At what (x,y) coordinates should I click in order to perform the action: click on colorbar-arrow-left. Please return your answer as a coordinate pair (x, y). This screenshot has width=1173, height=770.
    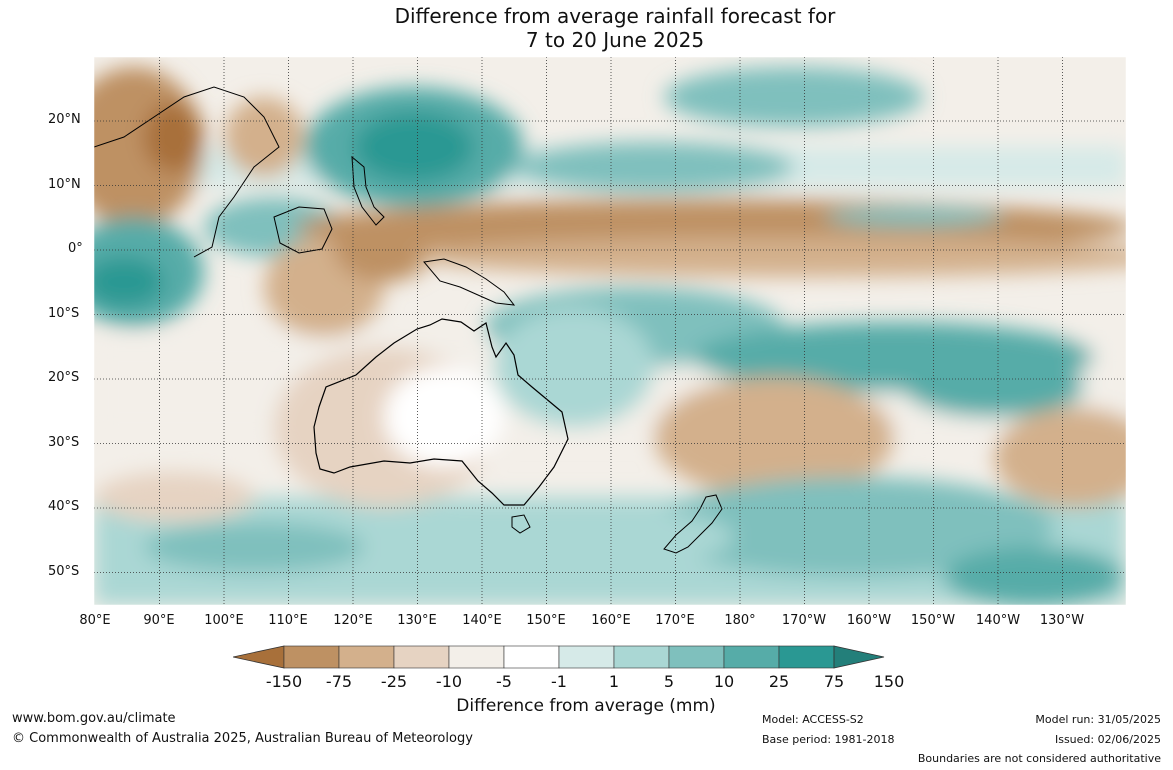
    Looking at the image, I should click on (259, 657).